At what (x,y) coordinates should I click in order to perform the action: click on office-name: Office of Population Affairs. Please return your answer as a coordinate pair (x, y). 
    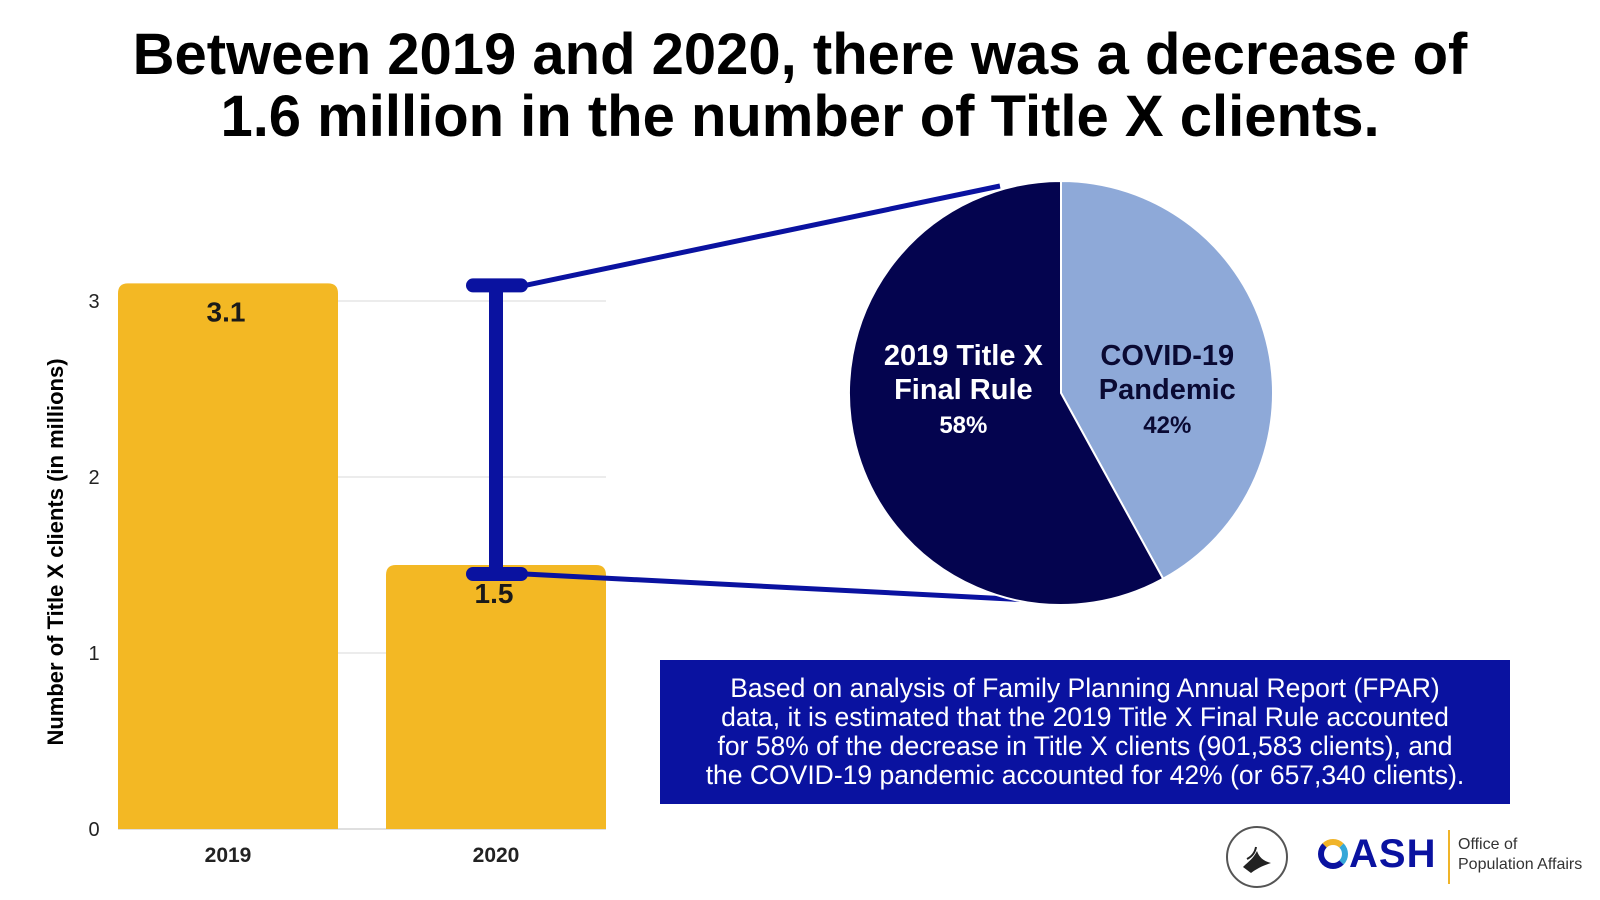
    Looking at the image, I should click on (1528, 855).